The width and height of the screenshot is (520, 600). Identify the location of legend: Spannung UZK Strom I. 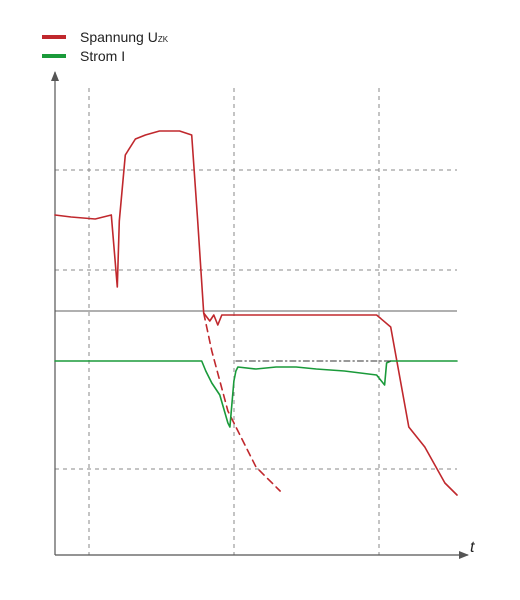
(105, 46).